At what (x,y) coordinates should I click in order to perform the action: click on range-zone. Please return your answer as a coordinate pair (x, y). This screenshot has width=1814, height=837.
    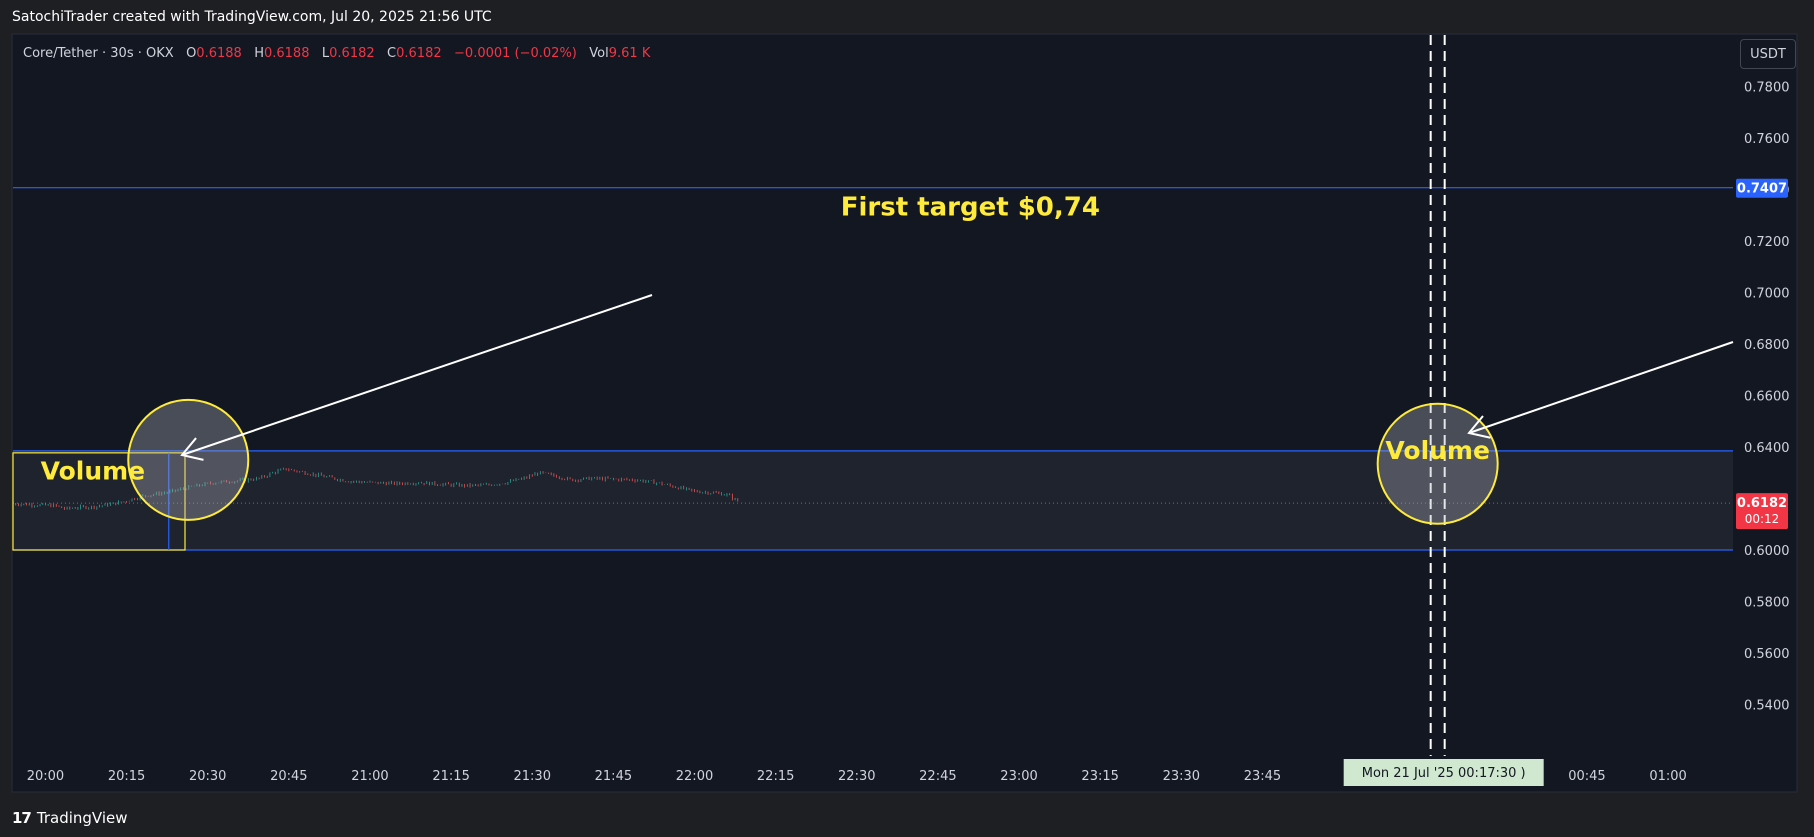
    Looking at the image, I should click on (873, 500).